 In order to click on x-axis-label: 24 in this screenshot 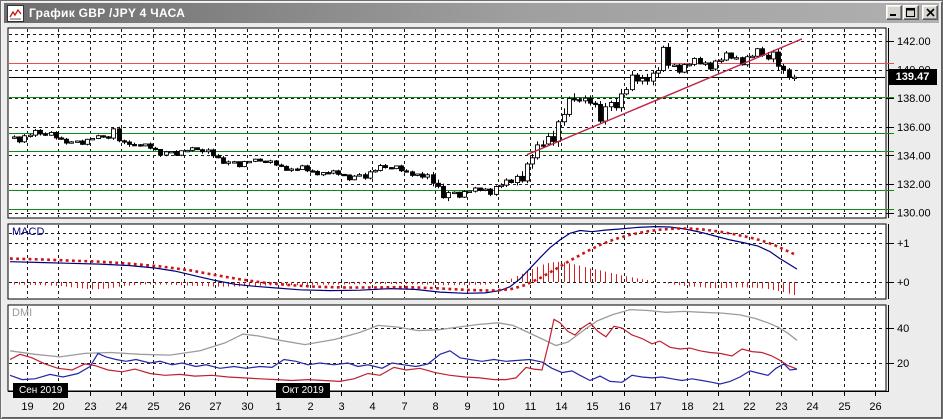, I will do `click(812, 407)`.